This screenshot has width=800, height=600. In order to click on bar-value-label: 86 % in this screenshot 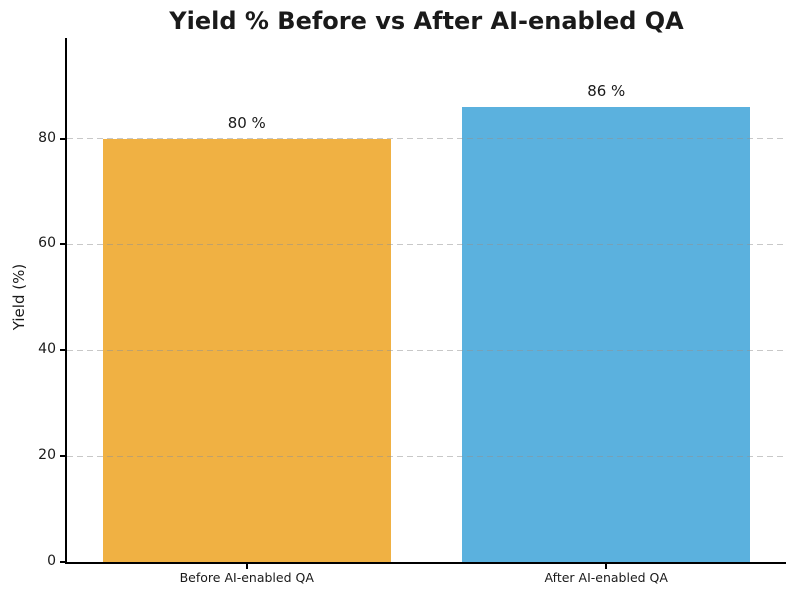, I will do `click(606, 90)`.